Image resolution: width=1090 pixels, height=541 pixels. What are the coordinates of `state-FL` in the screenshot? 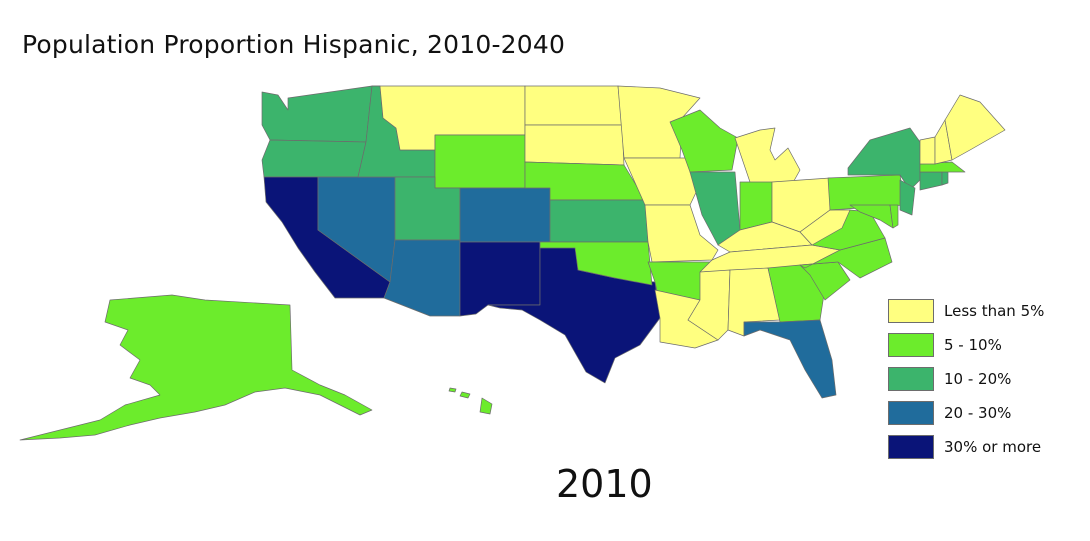 It's located at (790, 359).